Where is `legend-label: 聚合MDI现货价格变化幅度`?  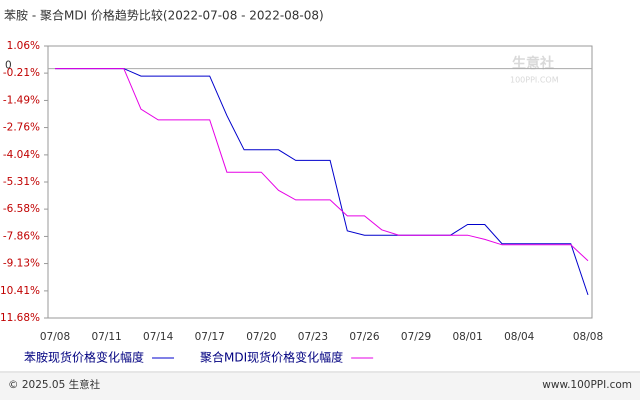
legend-label: 聚合MDI现货价格变化幅度 is located at coordinates (271, 357).